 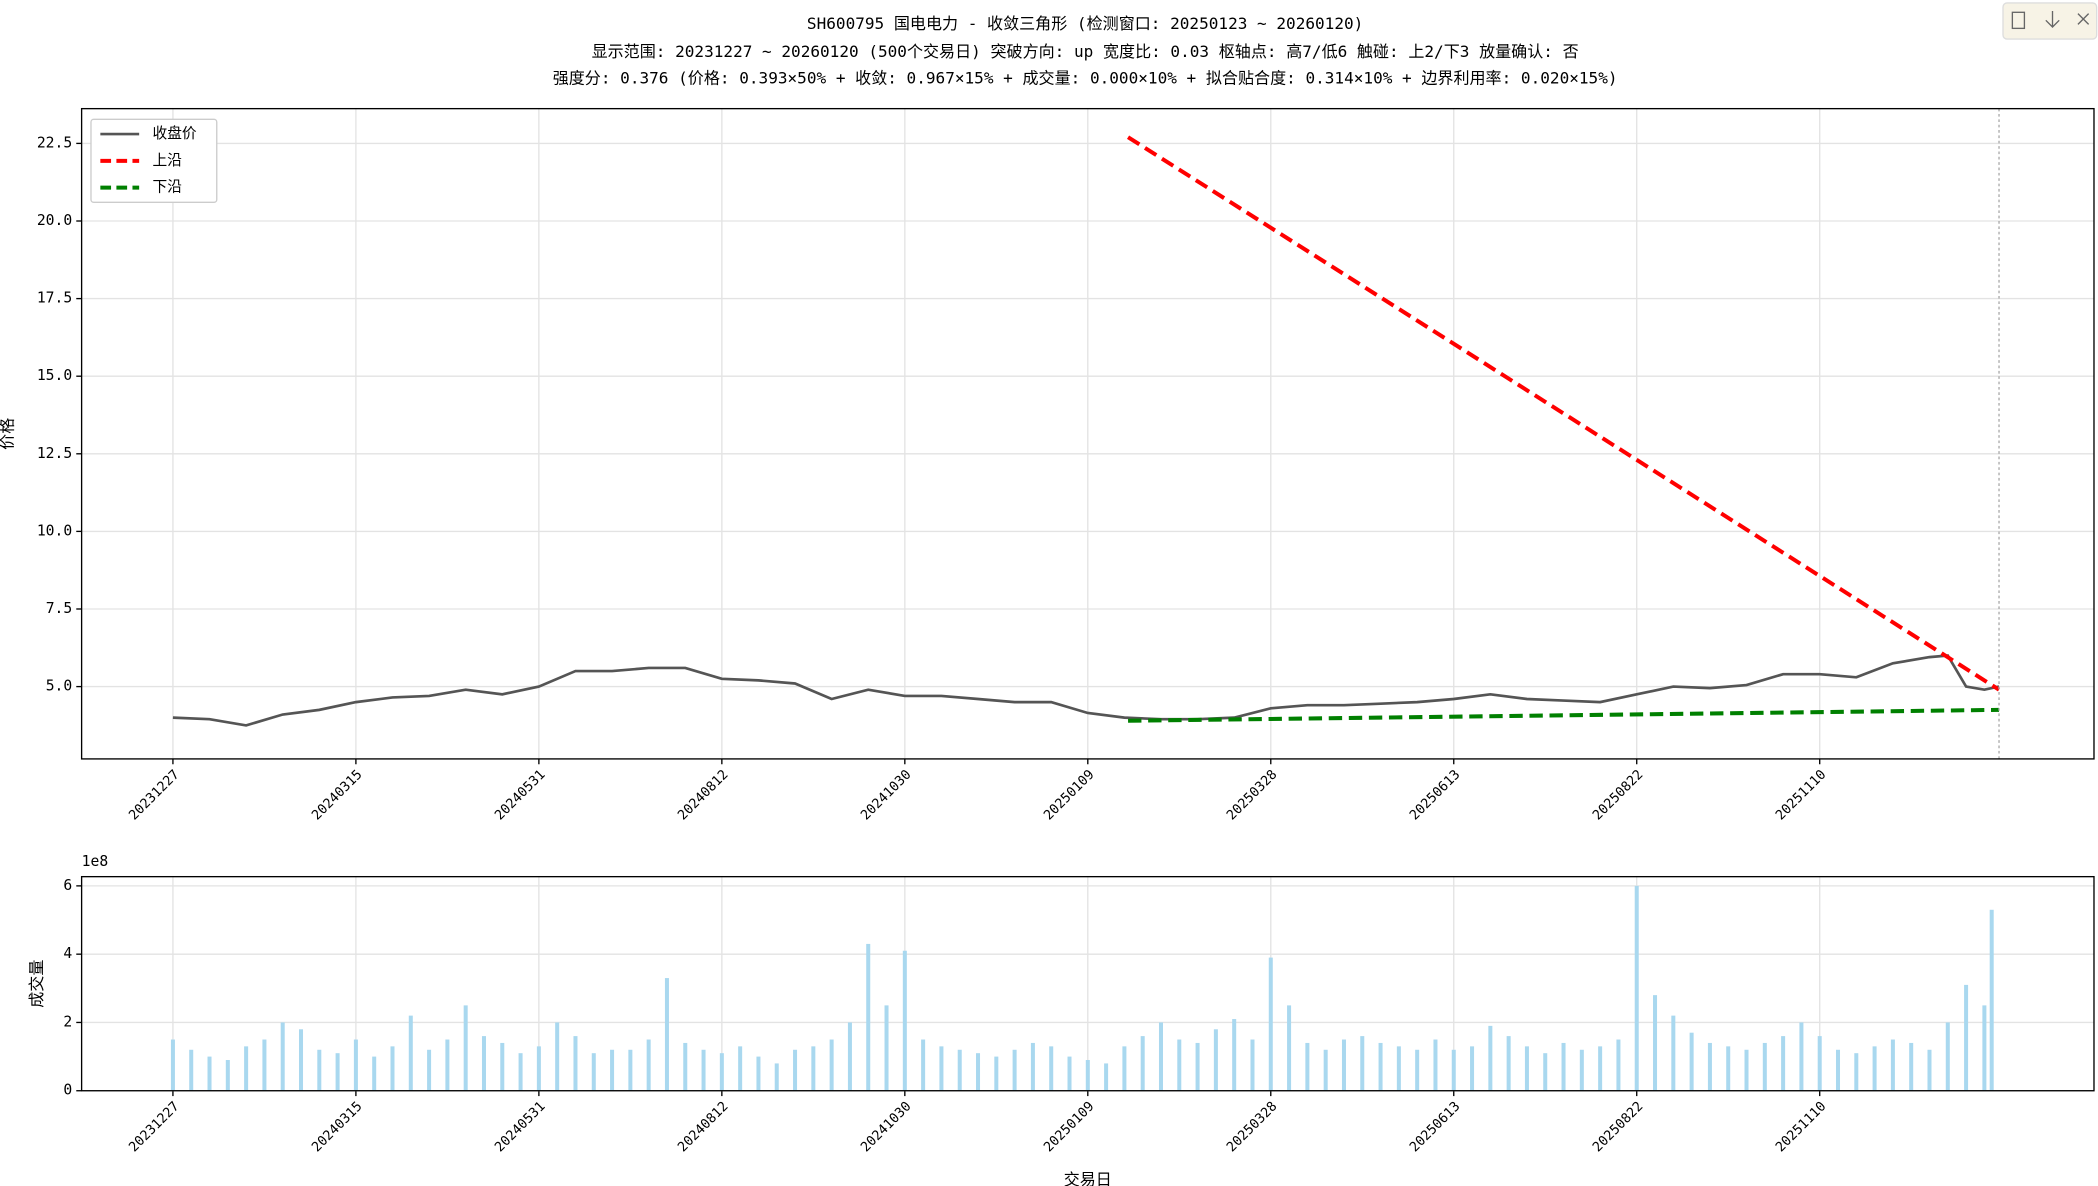 I want to click on y-tick-label: 12.5, so click(x=54, y=453).